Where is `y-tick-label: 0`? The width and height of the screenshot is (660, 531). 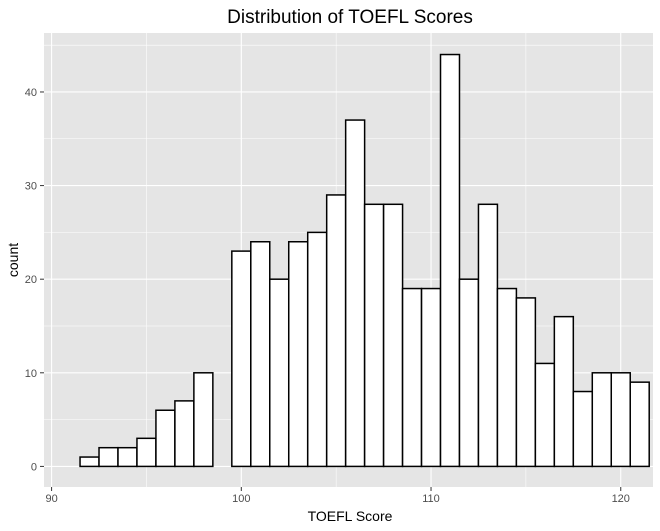
y-tick-label: 0 is located at coordinates (34, 467).